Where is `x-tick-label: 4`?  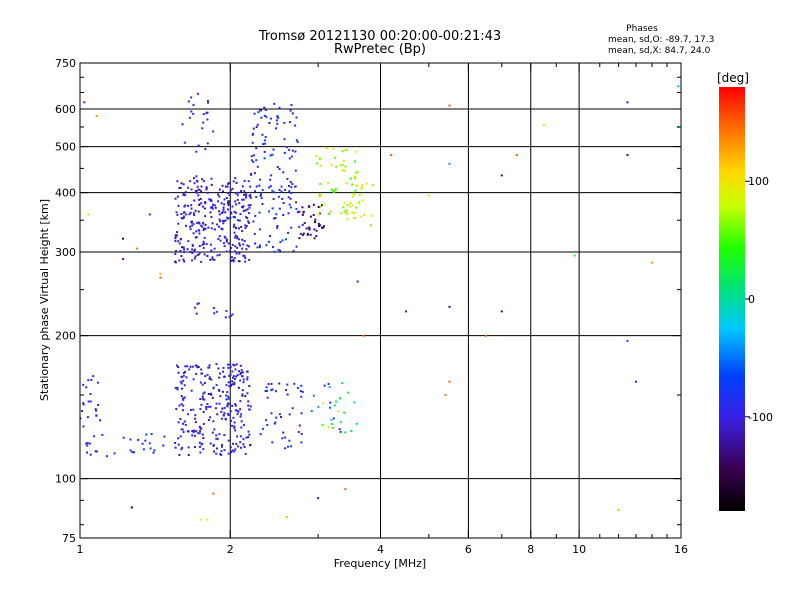 x-tick-label: 4 is located at coordinates (380, 549).